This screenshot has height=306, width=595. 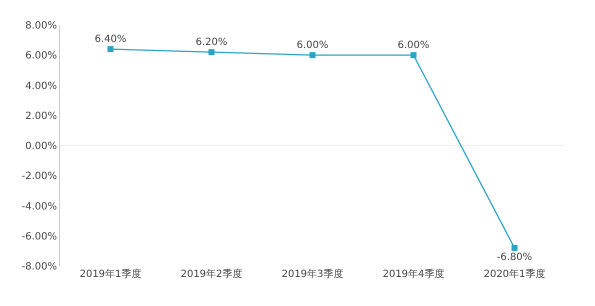 What do you see at coordinates (413, 274) in the screenshot?
I see `x-tick-label: 2019年4季度` at bounding box center [413, 274].